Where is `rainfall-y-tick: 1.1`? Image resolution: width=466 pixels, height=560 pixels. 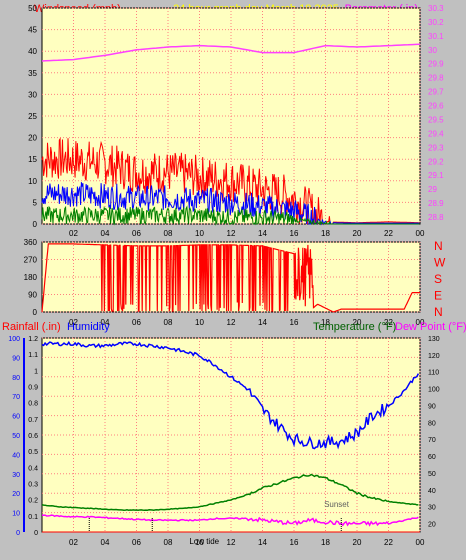
rainfall-y-tick: 1.1 is located at coordinates (33, 355).